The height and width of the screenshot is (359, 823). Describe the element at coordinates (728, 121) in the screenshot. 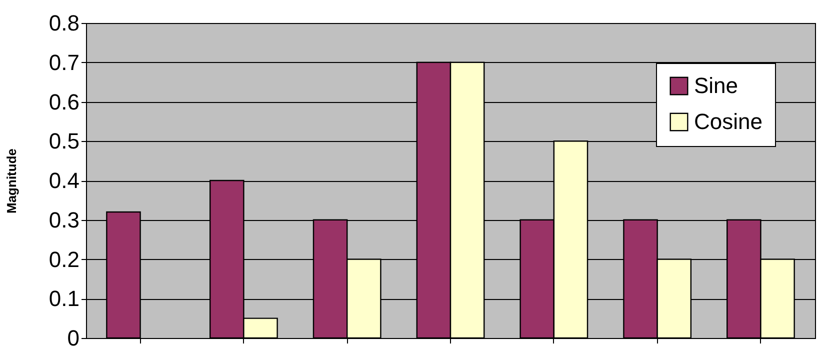

I see `legend-label: Cosine` at that location.